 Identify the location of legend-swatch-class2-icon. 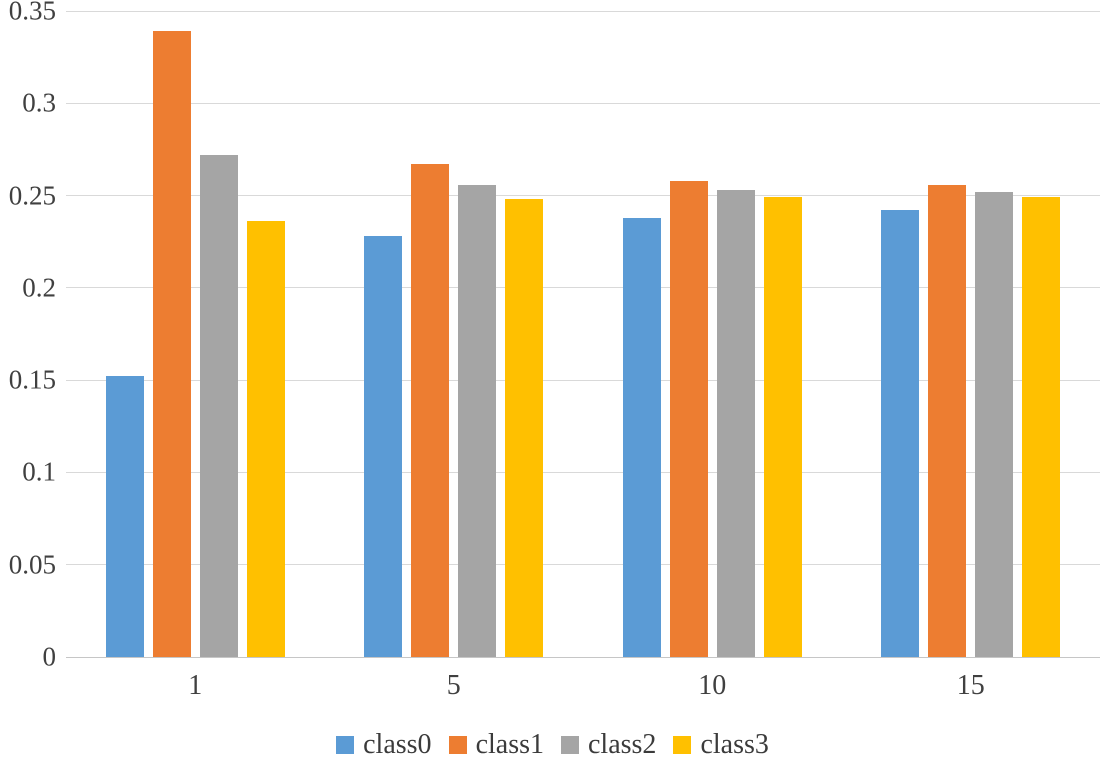
(570, 745).